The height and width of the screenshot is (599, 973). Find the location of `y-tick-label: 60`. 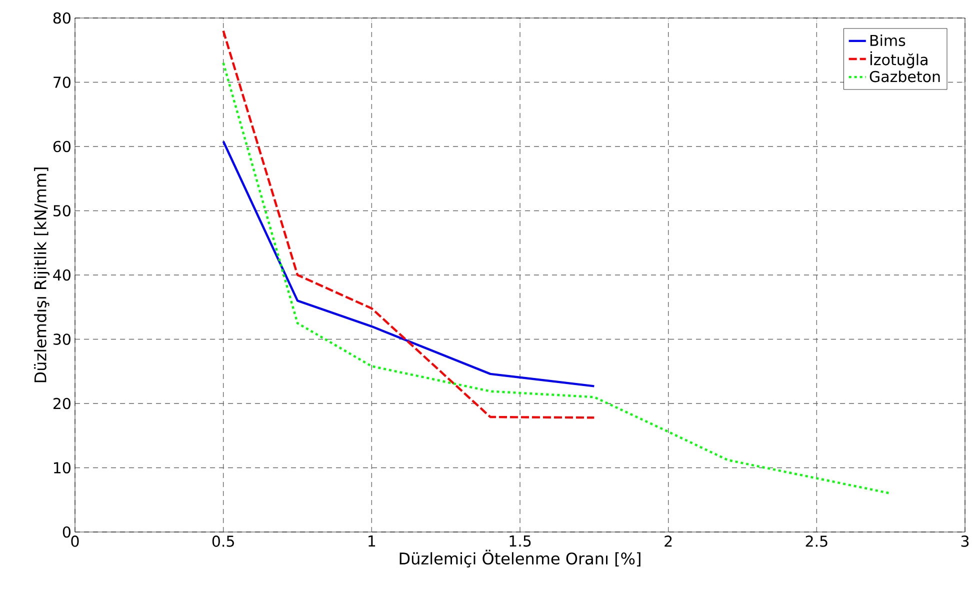

y-tick-label: 60 is located at coordinates (61, 146).